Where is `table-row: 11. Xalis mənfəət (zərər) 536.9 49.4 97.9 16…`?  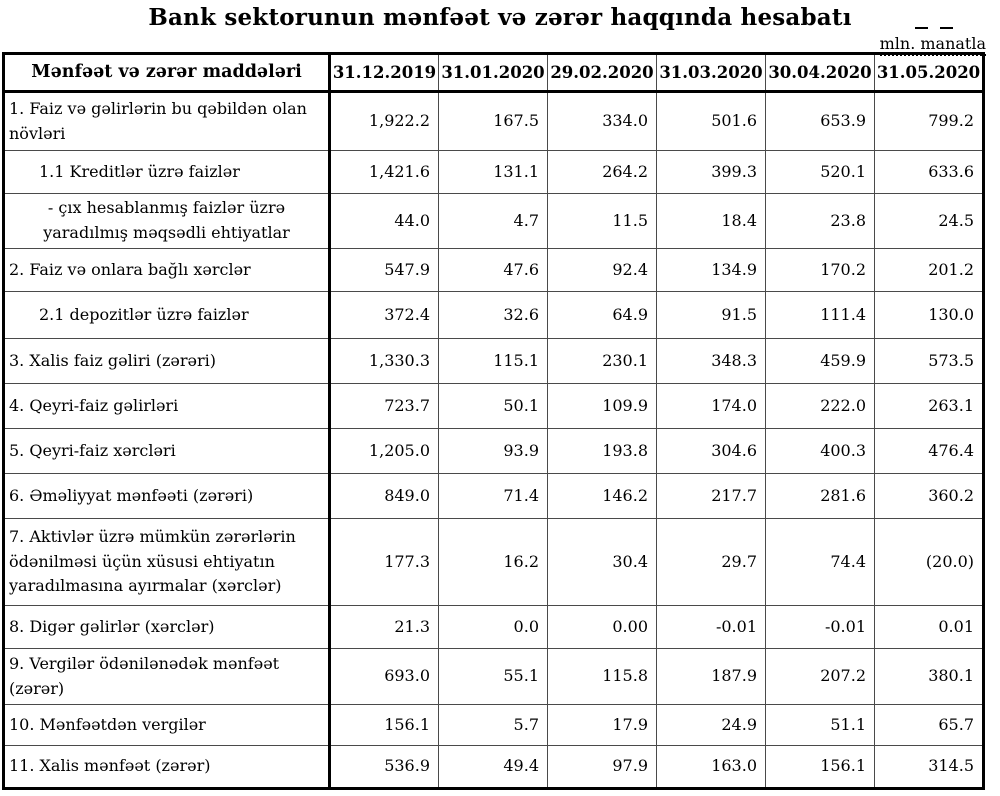
table-row: 11. Xalis mənfəət (zərər) 536.9 49.4 97.9 16… is located at coordinates (493, 767).